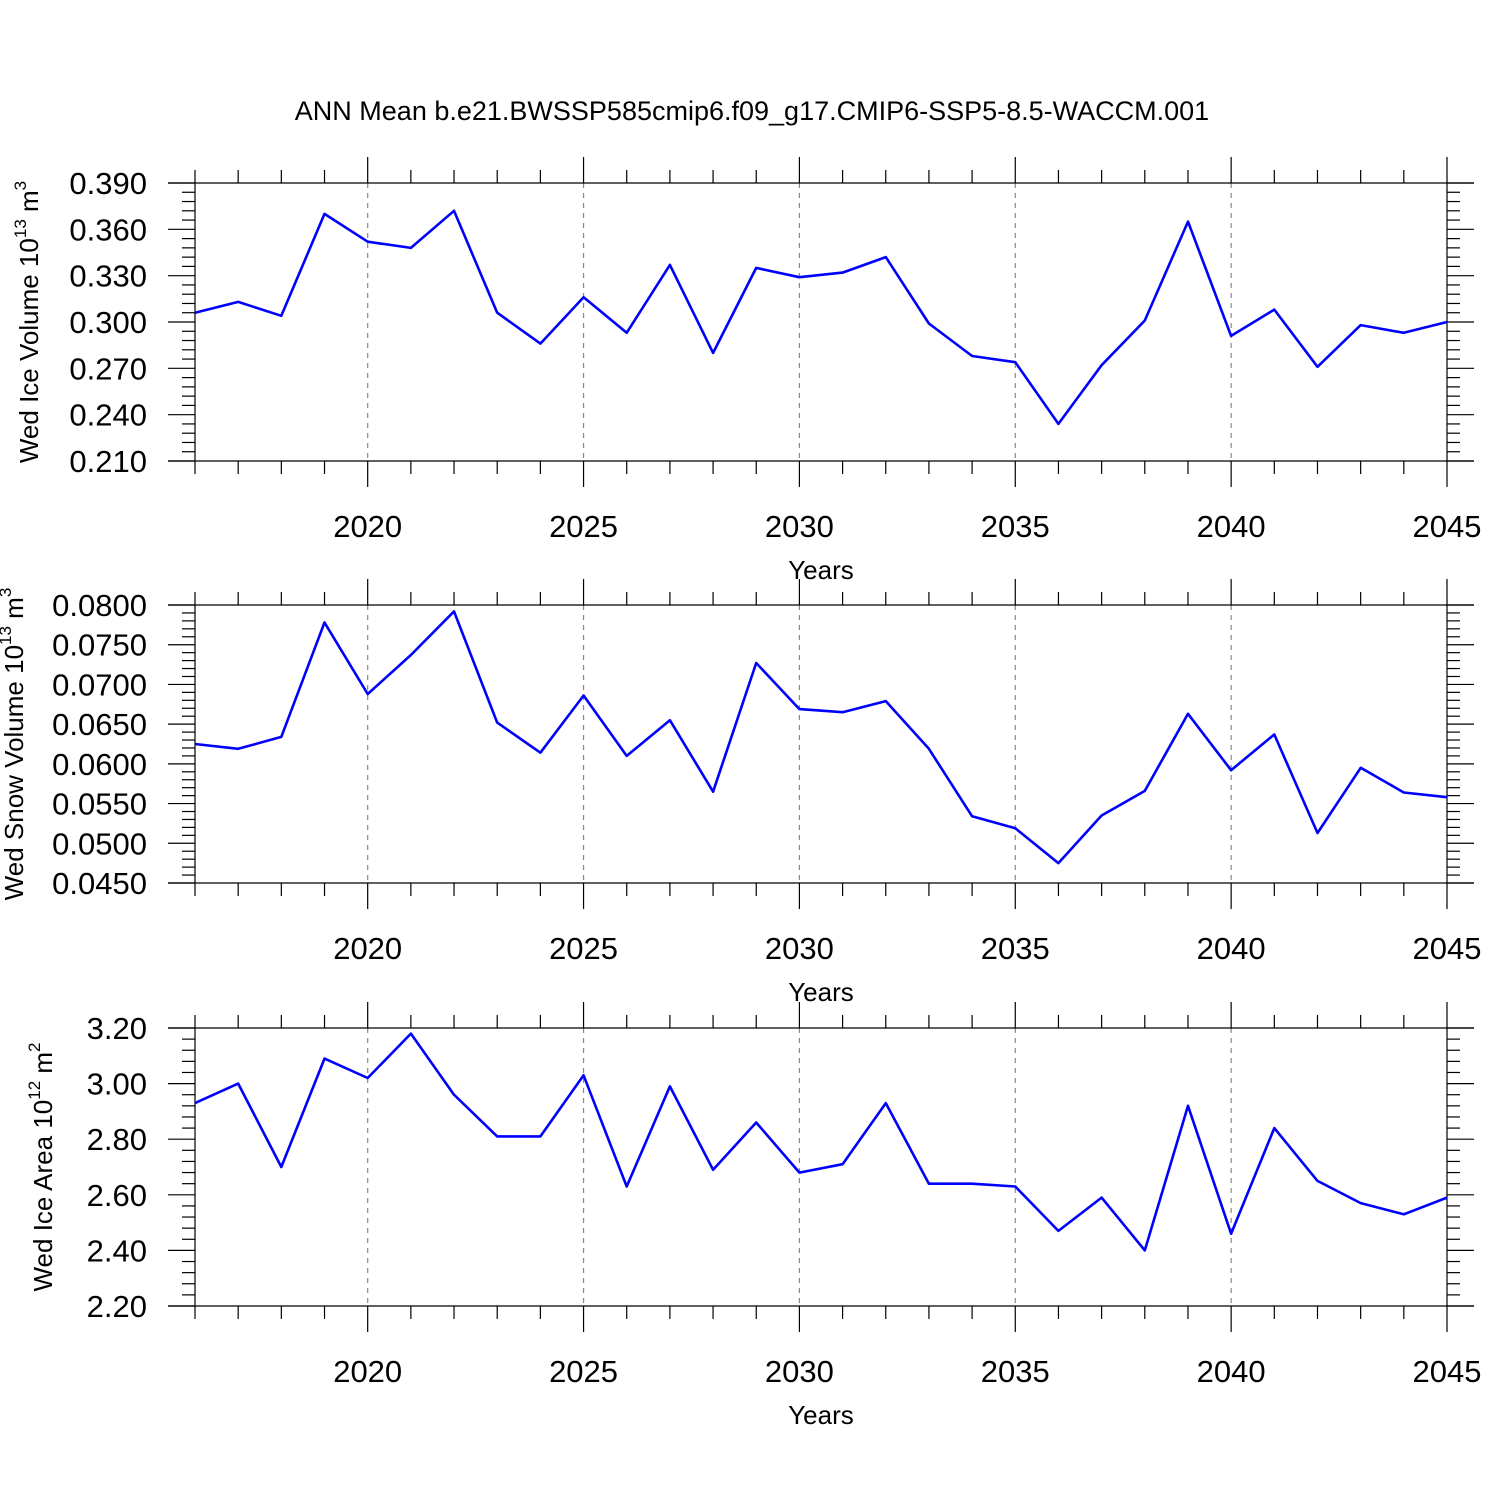 The image size is (1500, 1500). I want to click on y-axis-title: Wed Ice Area 1012 m2, so click(41, 1166).